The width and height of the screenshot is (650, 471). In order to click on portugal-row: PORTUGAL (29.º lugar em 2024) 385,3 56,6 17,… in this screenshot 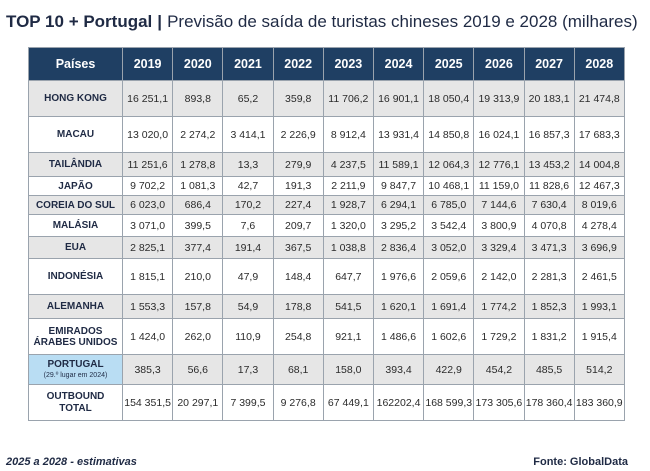, I will do `click(326, 369)`.